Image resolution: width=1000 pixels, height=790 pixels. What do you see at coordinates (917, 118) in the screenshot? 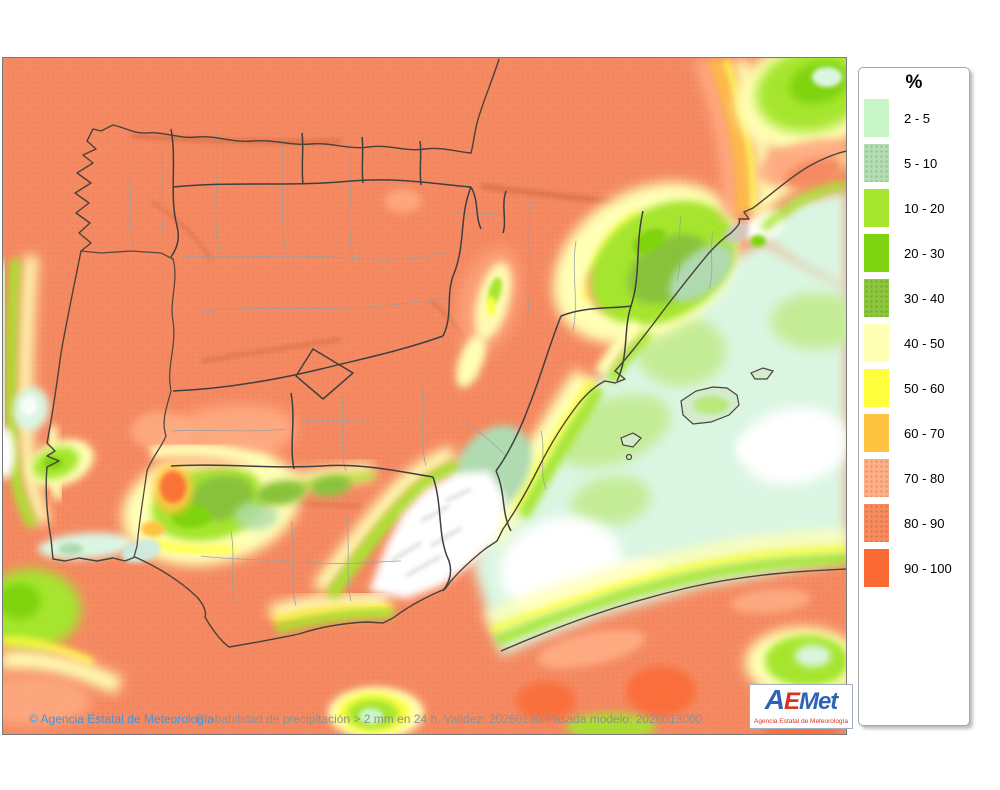
I see `legend-label: 2 - 5` at bounding box center [917, 118].